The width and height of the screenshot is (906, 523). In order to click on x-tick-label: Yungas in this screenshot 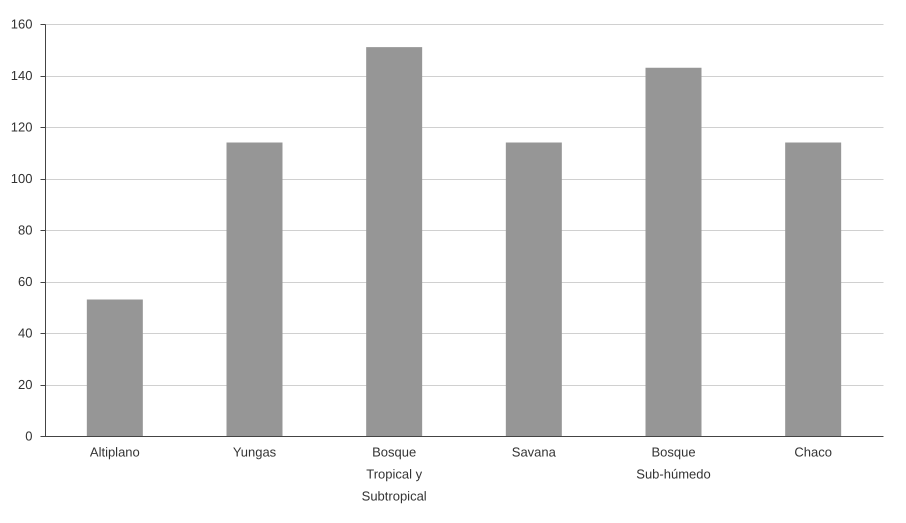, I will do `click(254, 452)`.